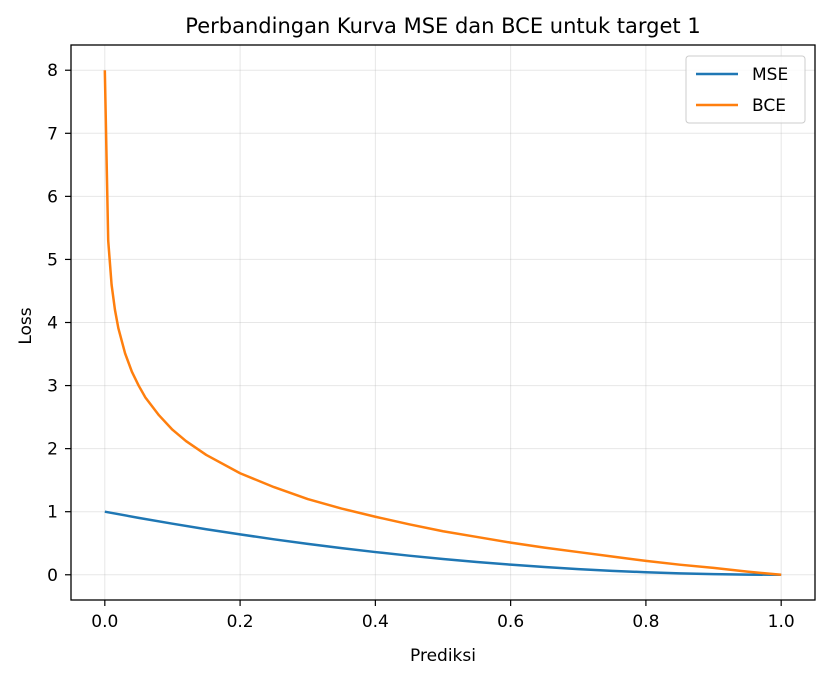 The width and height of the screenshot is (830, 678). Describe the element at coordinates (375, 622) in the screenshot. I see `x-tick-label: 0.4` at that location.